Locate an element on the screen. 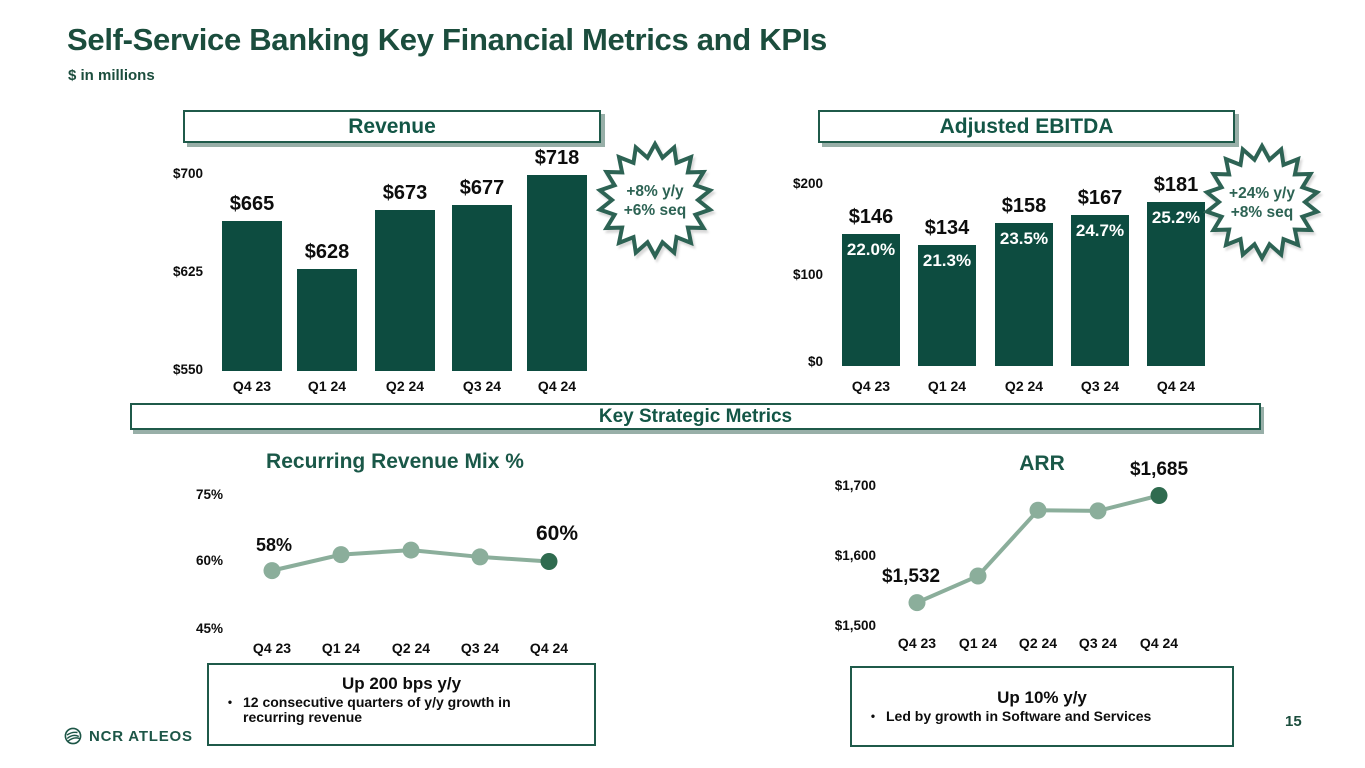 The width and height of the screenshot is (1365, 768). page-number: 15 is located at coordinates (1293, 721).